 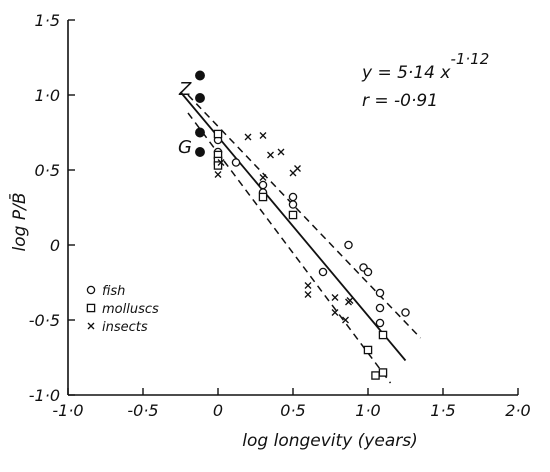 What do you see at coordinates (329, 441) in the screenshot?
I see `x-axis-label: log longevity (years)` at bounding box center [329, 441].